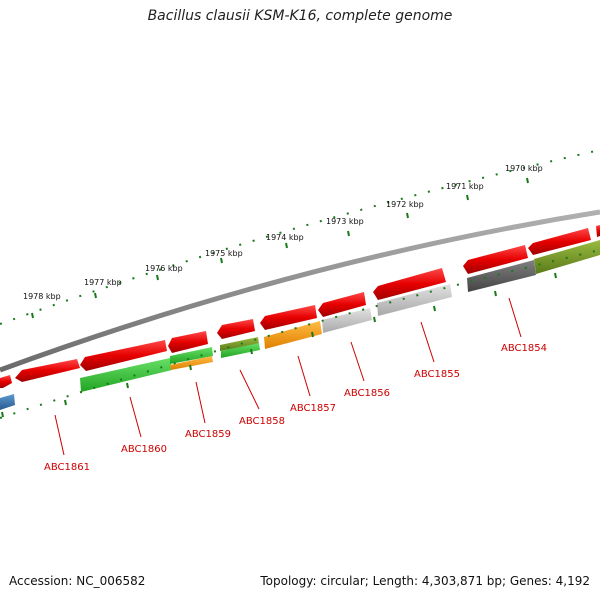 The width and height of the screenshot is (600, 600). Describe the element at coordinates (239, 344) in the screenshot. I see `gene-block-olive` at that location.